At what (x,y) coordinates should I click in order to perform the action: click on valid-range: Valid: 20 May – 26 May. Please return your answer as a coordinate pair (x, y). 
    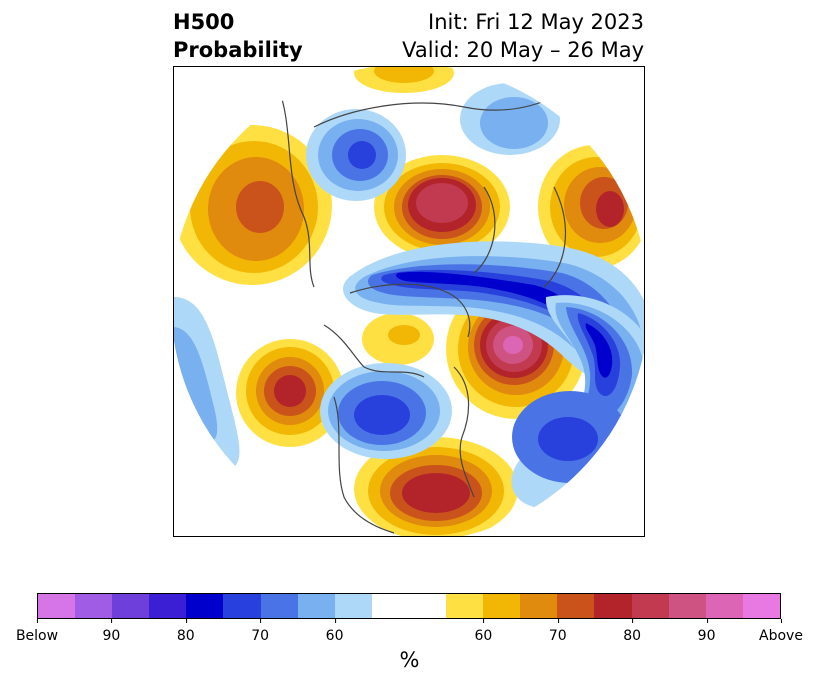
    Looking at the image, I should click on (523, 50).